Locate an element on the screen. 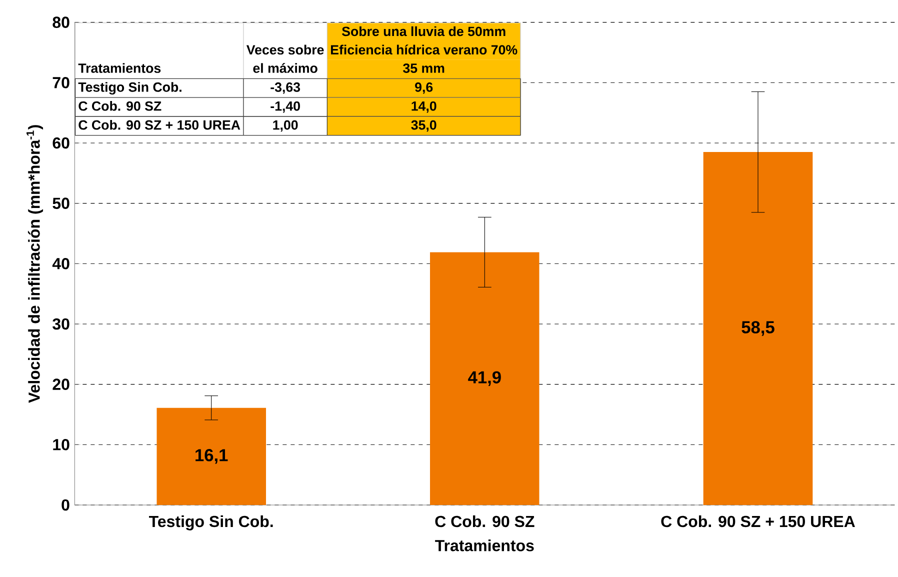  x-tick-label: C Cob. 90 SZ + 150 UREA is located at coordinates (758, 521).